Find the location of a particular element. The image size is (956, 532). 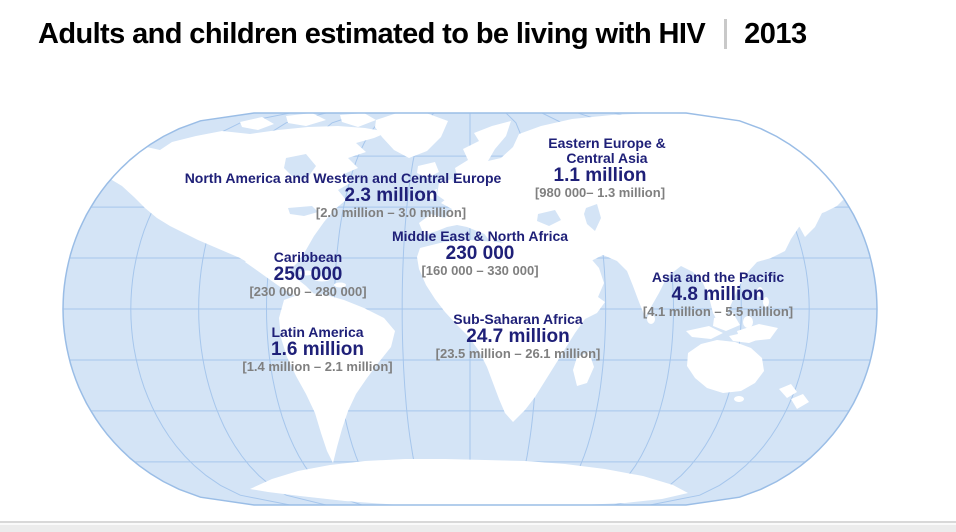

continent-north-america is located at coordinates (247, 212).